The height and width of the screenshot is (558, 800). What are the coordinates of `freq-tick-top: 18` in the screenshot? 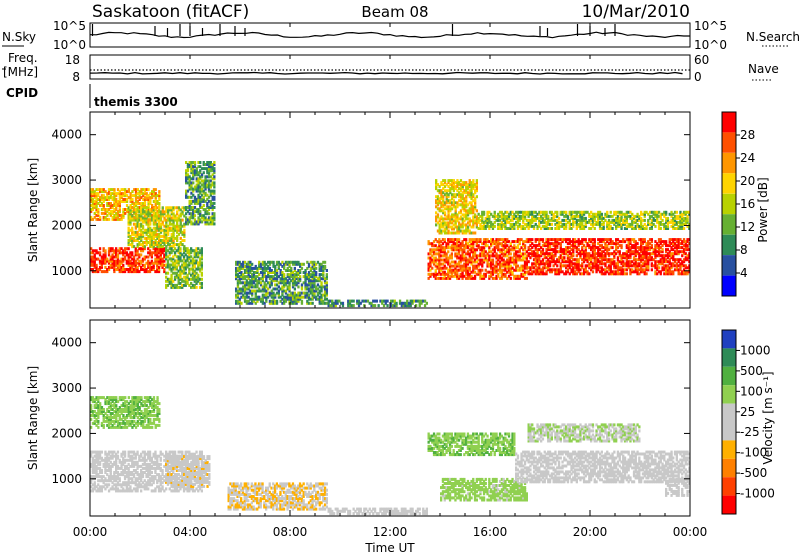 It's located at (72, 60).